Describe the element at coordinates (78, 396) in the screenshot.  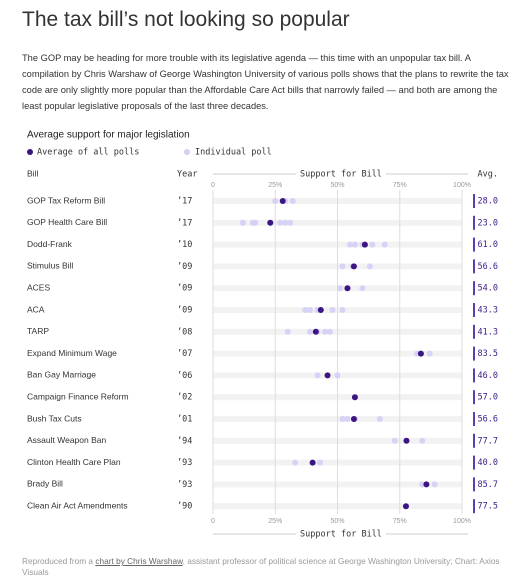
I see `bill-label: Campaign Finance Reform` at that location.